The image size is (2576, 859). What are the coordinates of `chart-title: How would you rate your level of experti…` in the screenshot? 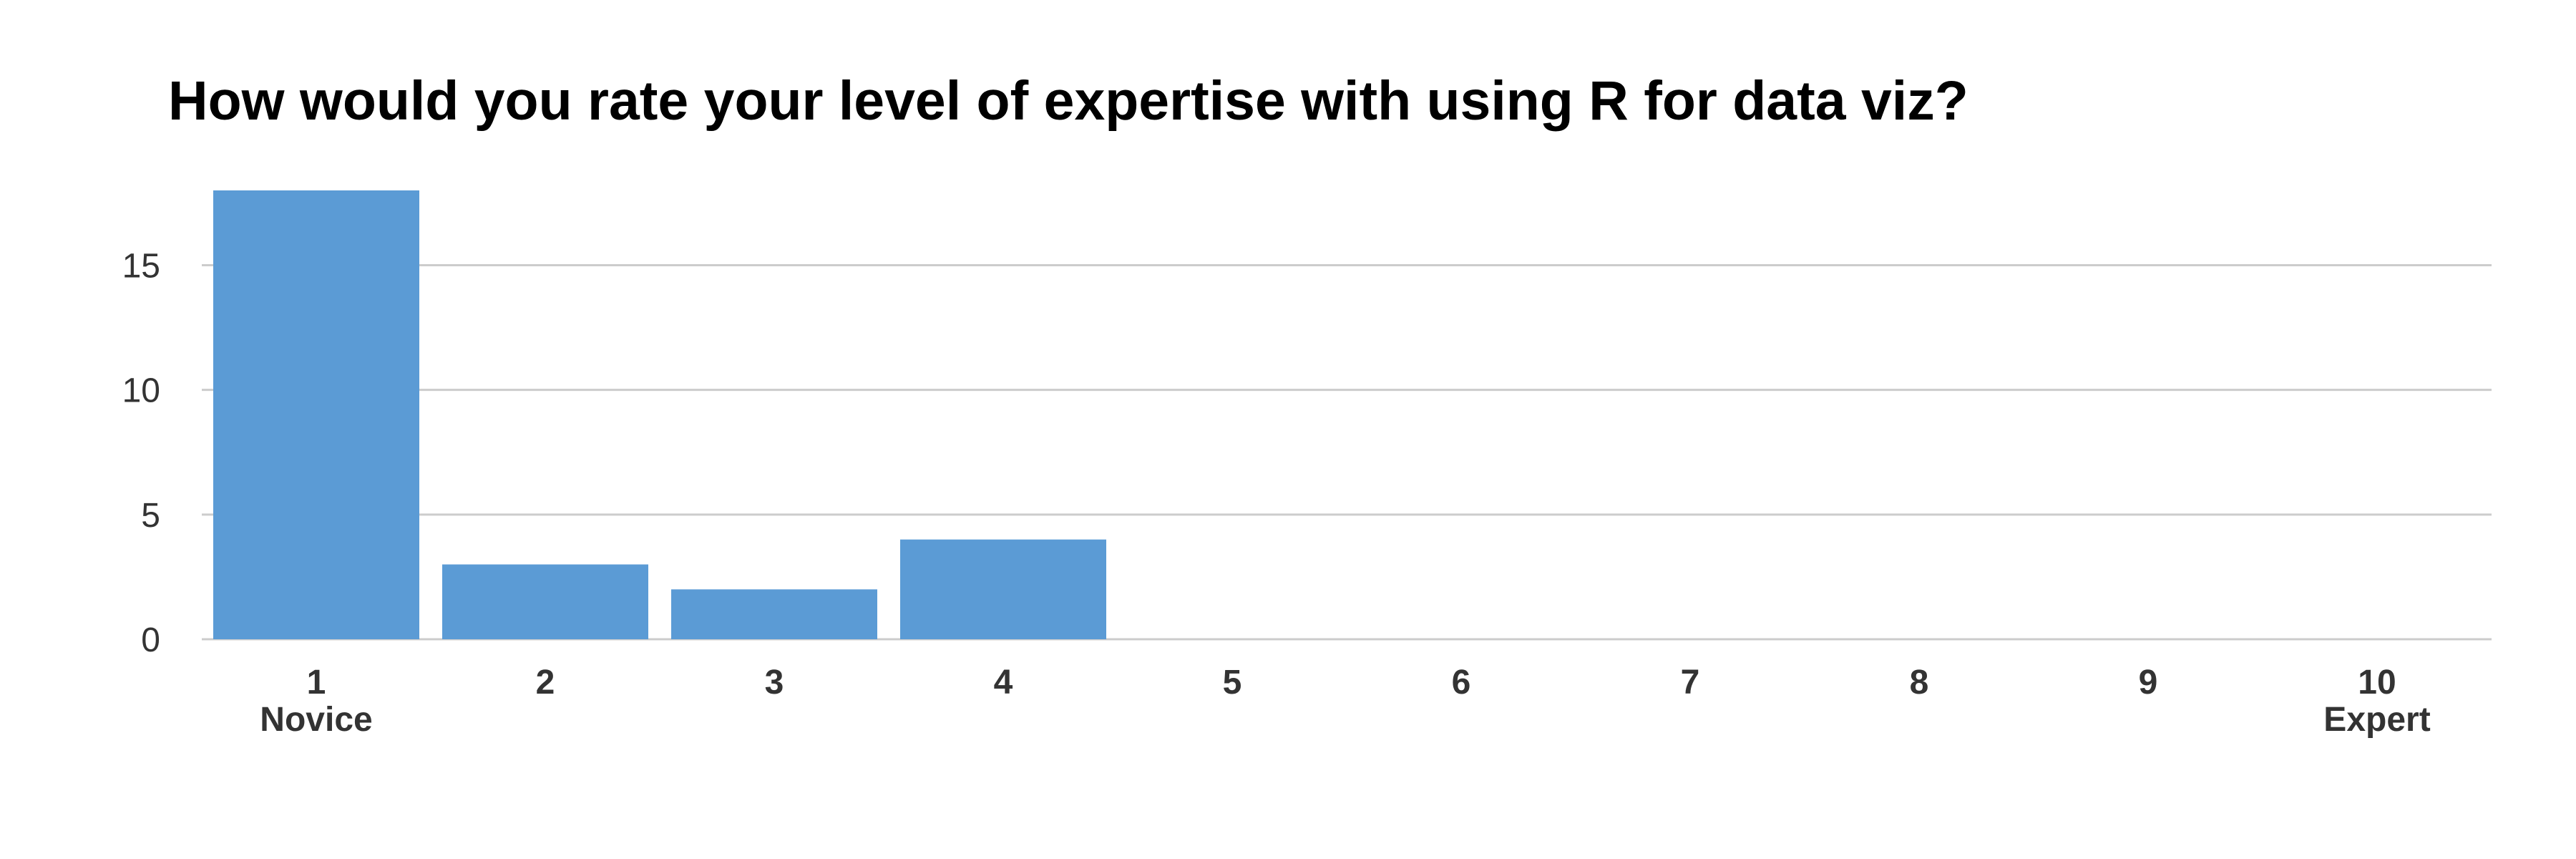 It's located at (1068, 101).